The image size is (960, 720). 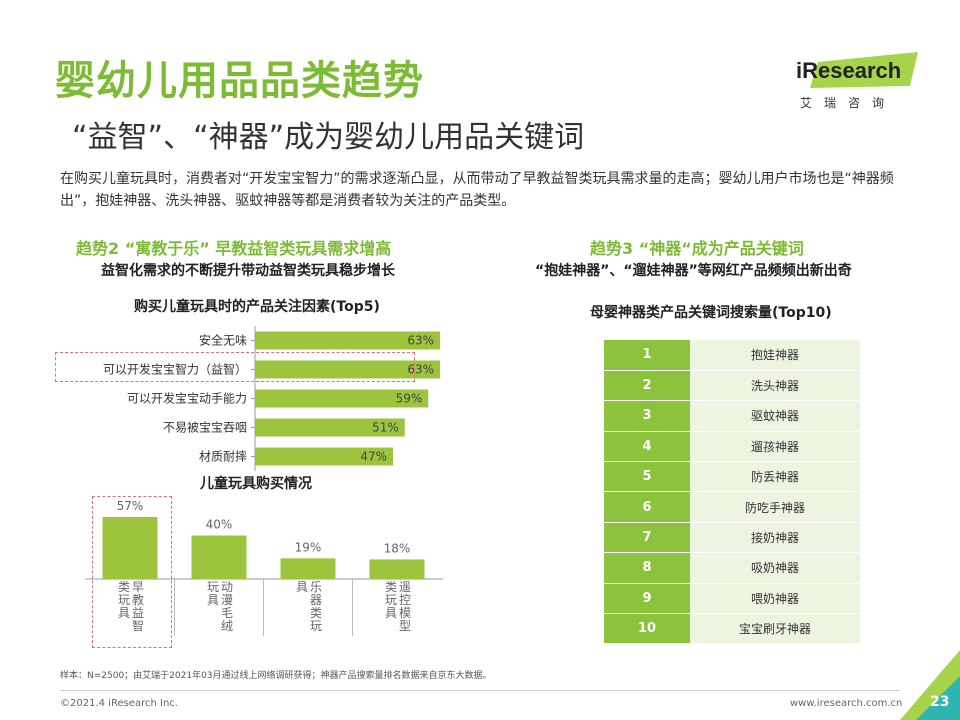 What do you see at coordinates (647, 599) in the screenshot?
I see `ranking-number: 9` at bounding box center [647, 599].